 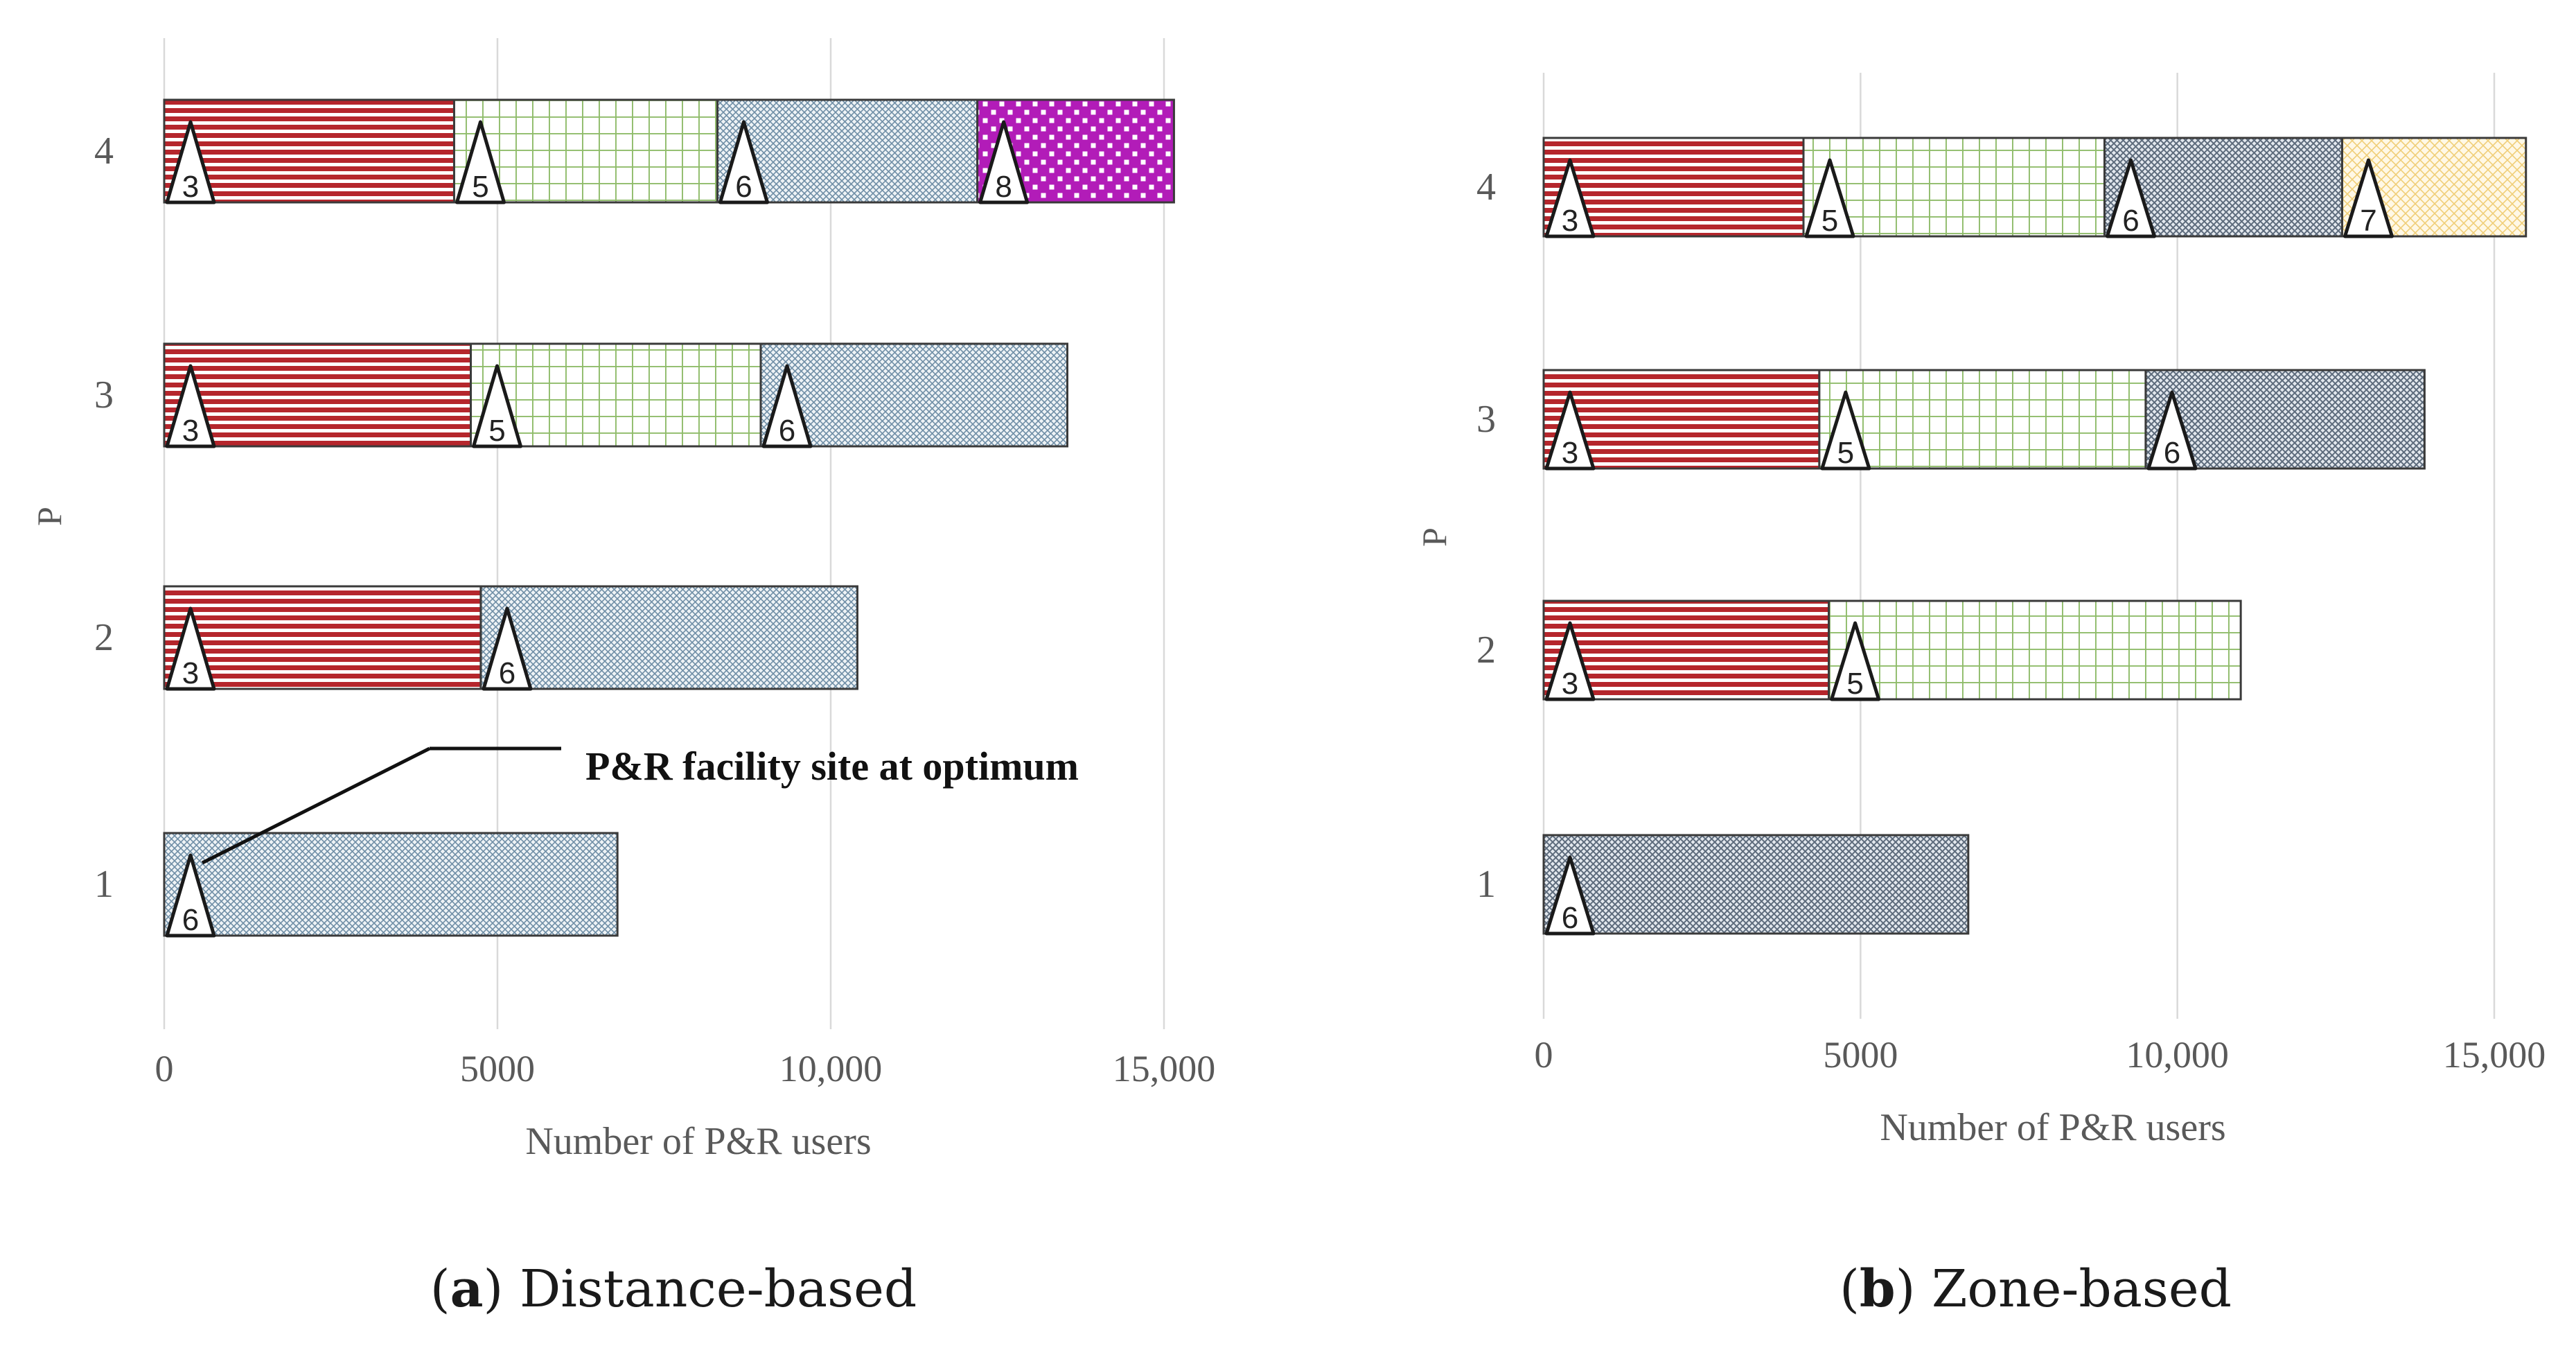 What do you see at coordinates (1003, 187) in the screenshot?
I see `site-label: 8` at bounding box center [1003, 187].